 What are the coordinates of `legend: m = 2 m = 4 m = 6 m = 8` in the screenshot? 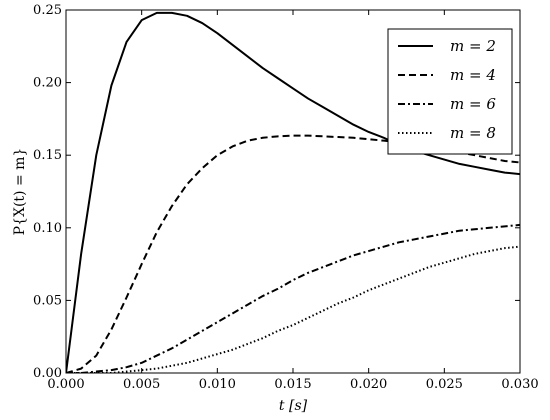 It's located at (450, 91).